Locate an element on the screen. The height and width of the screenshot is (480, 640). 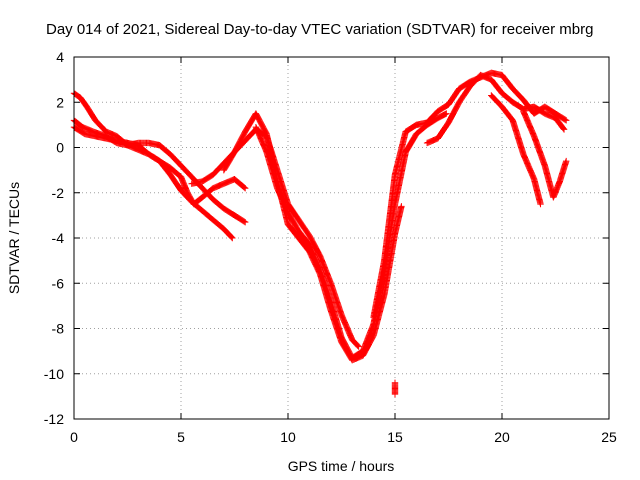
y-tick-label: -12 is located at coordinates (54, 419).